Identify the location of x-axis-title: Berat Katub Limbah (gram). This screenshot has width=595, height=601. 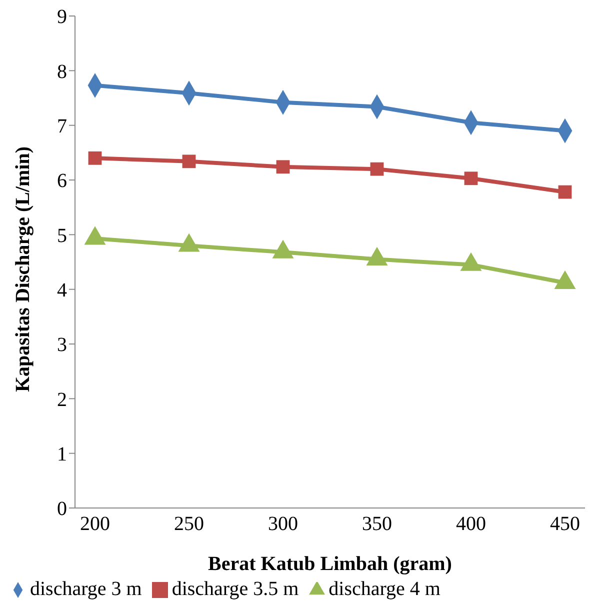
(330, 564).